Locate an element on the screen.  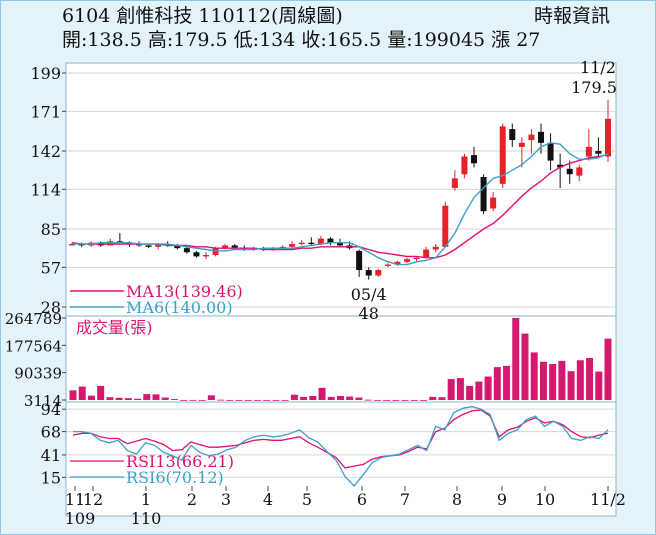
rsi-tick-label: 15 is located at coordinates (51, 477).